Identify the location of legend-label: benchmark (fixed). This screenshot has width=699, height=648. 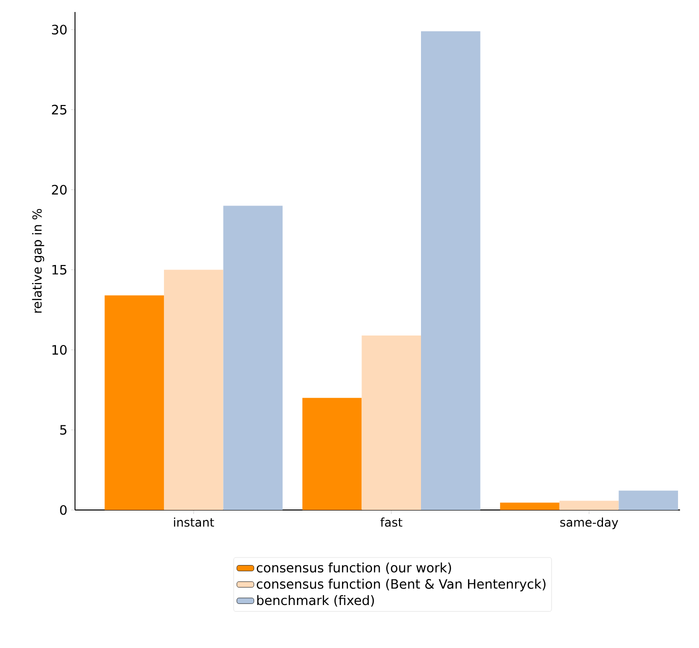
(315, 601).